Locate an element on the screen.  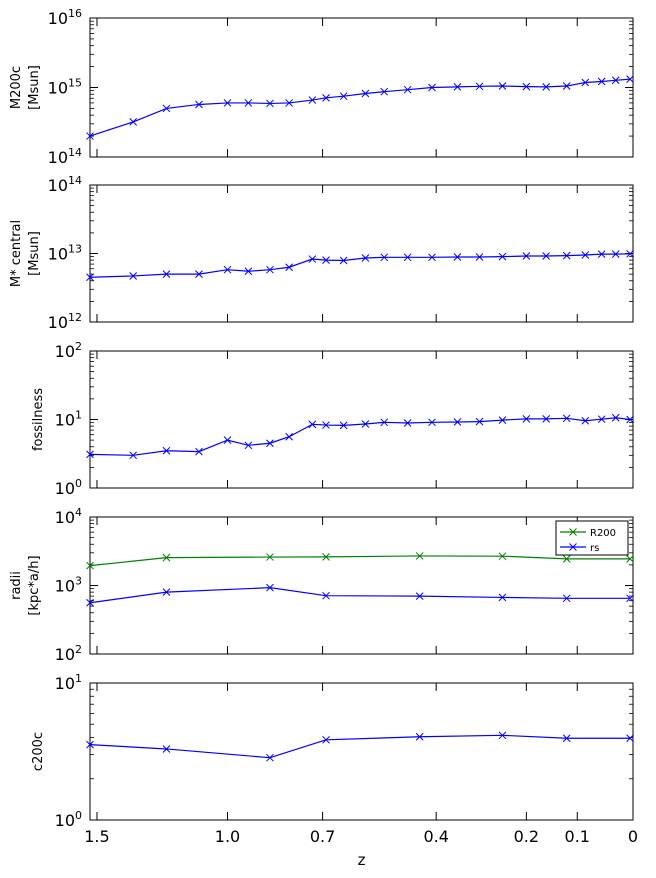
y-axis-label: M200c is located at coordinates (16, 87).